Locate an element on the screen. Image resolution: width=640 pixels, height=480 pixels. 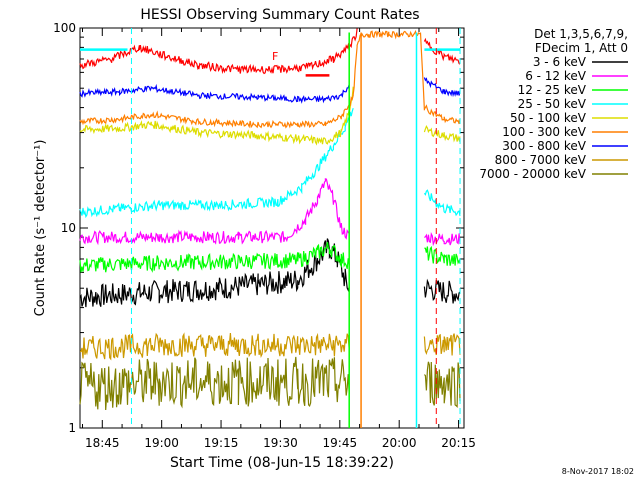
y-tick-label-10: 10 is located at coordinates (68, 228).